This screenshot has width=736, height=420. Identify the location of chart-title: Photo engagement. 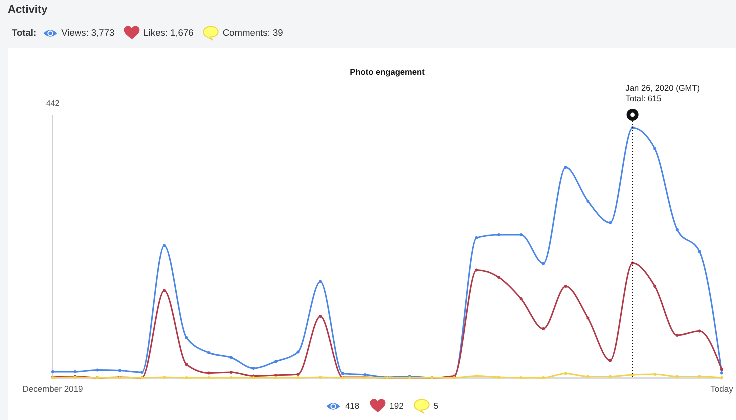
(388, 72).